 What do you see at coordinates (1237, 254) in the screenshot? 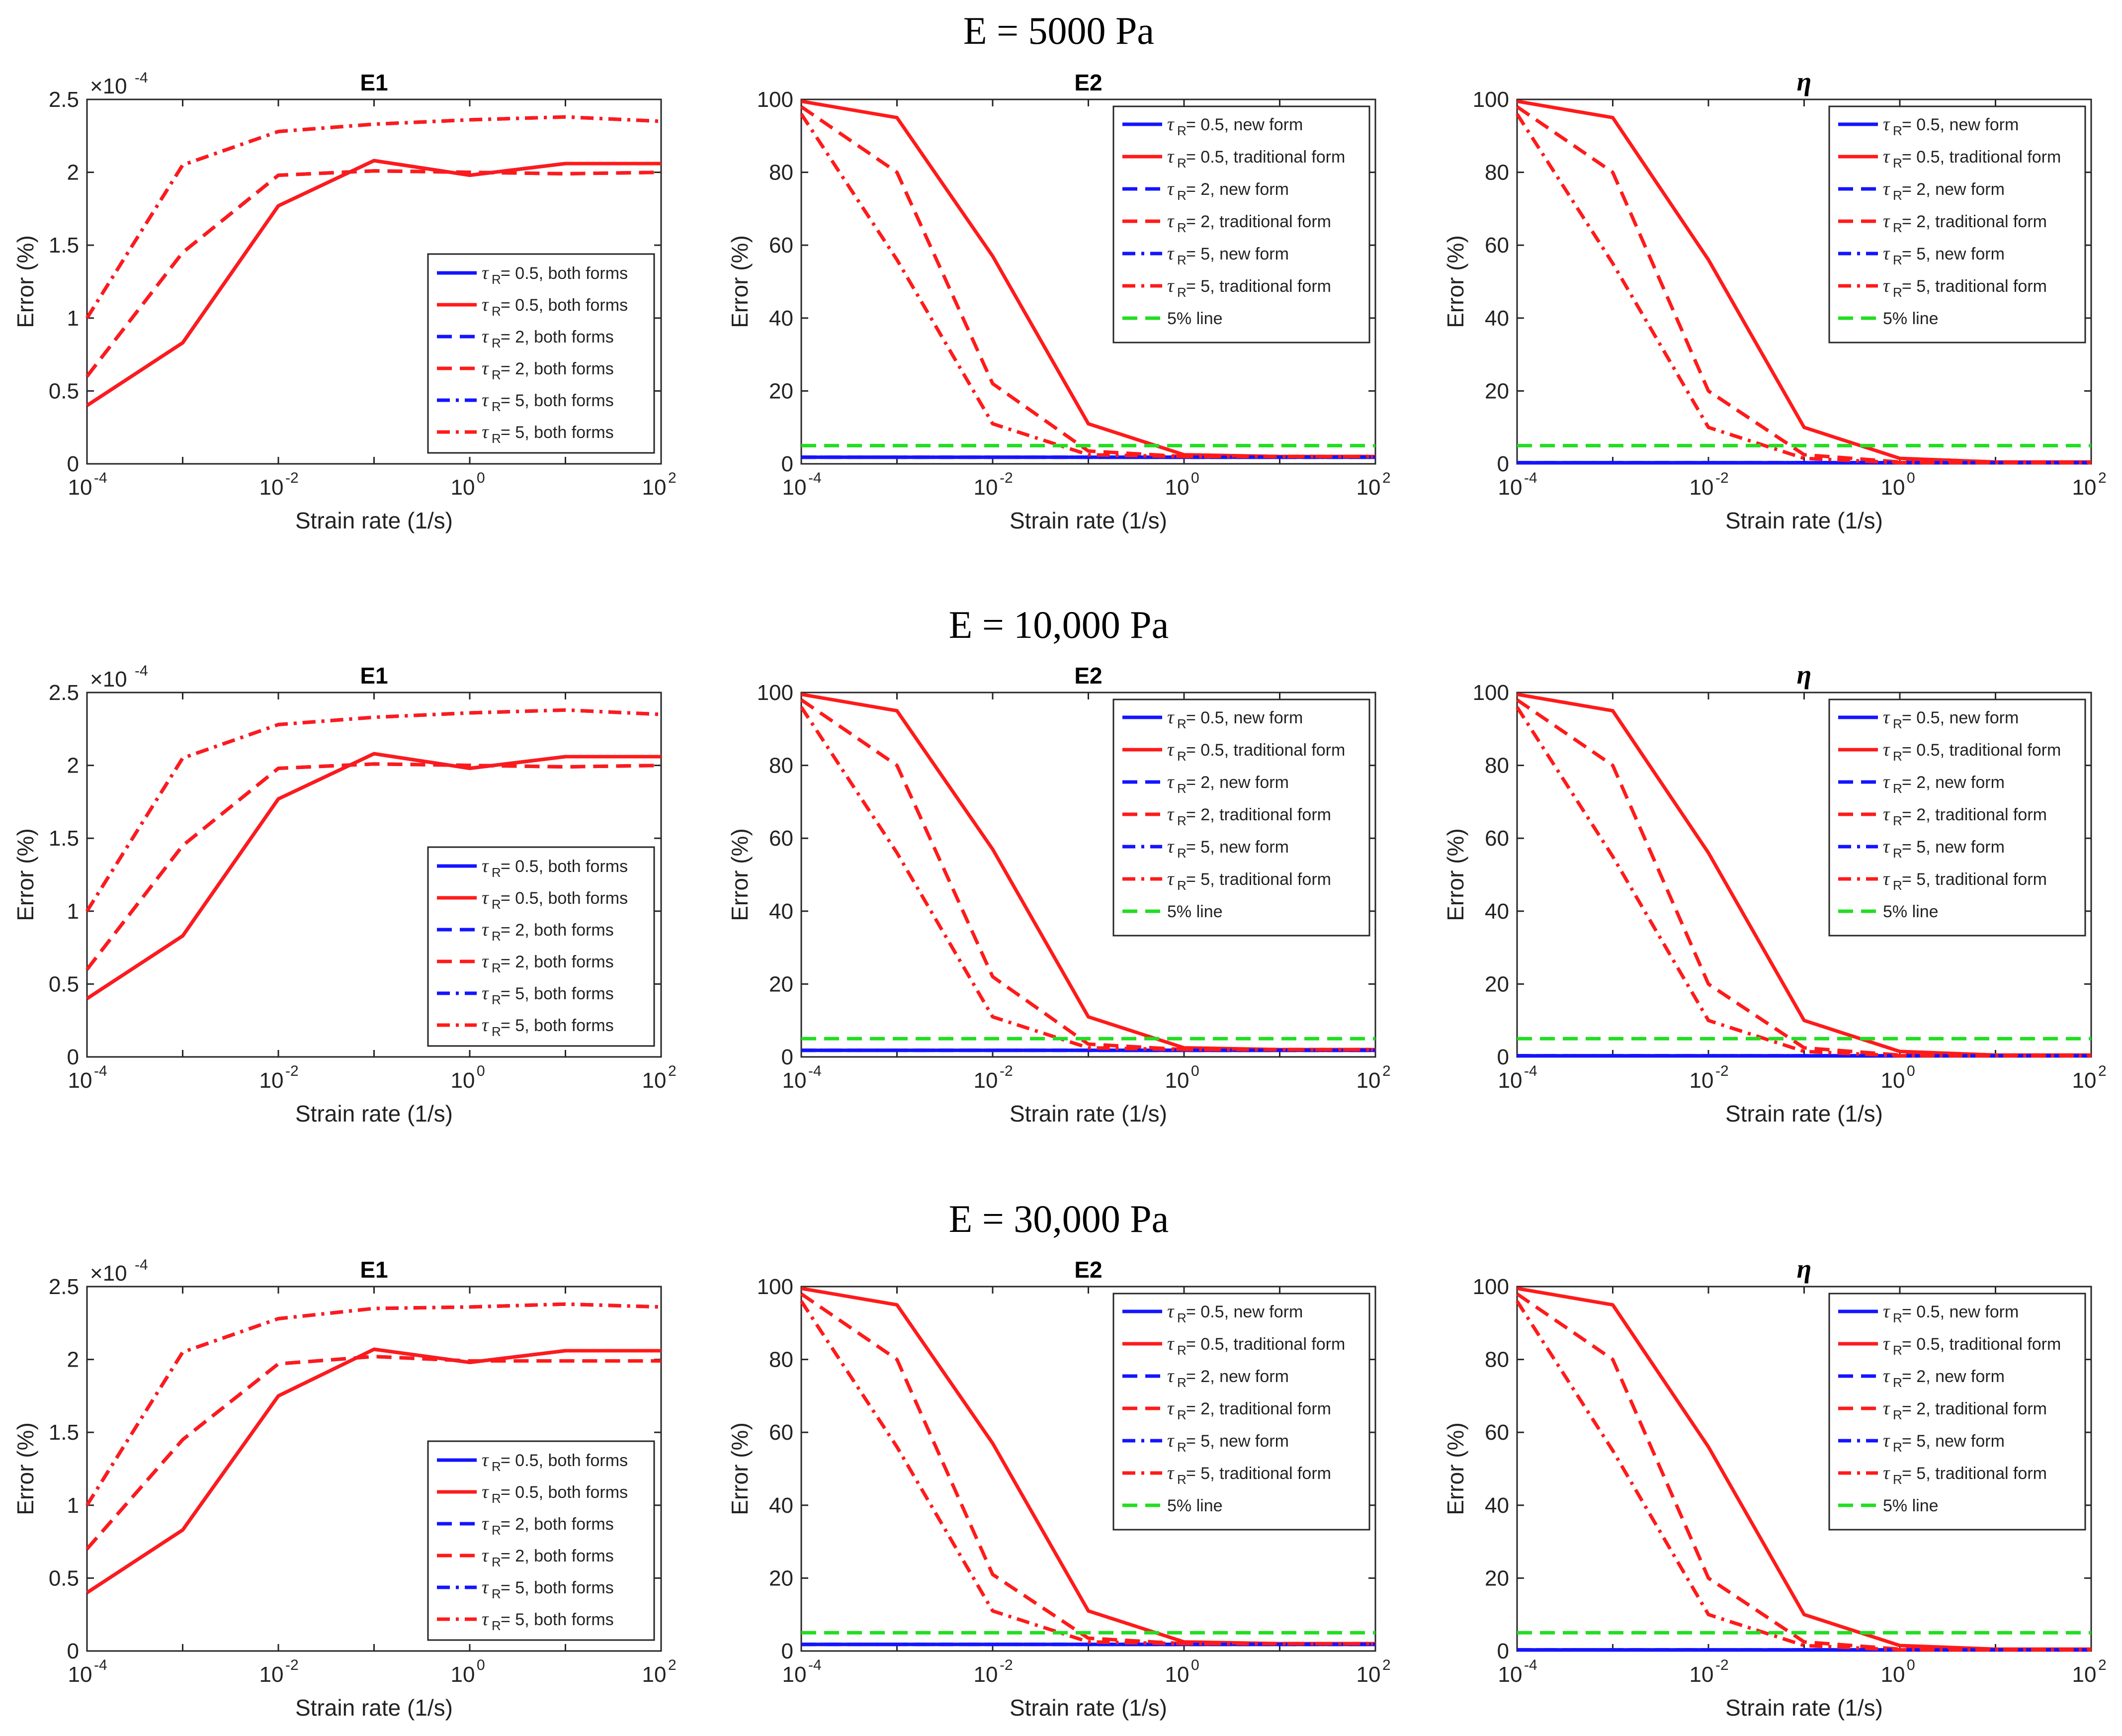
I see `legend-label: = 5, new form` at bounding box center [1237, 254].